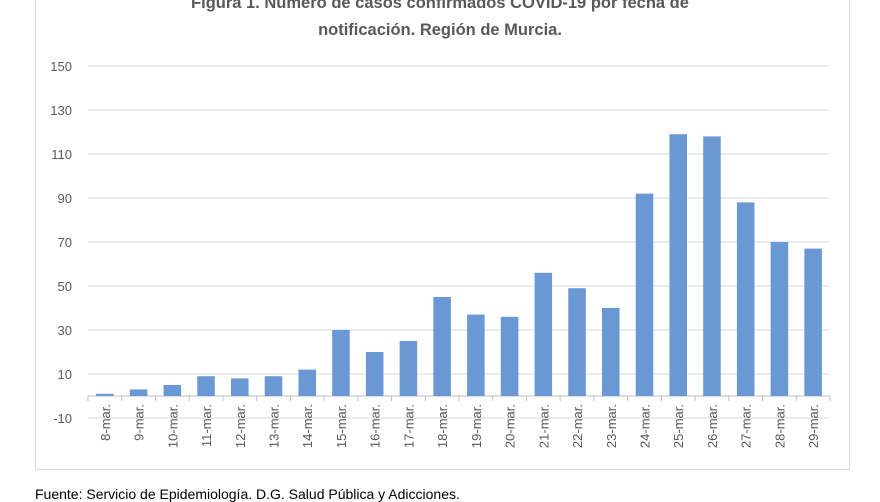  Describe the element at coordinates (138, 392) in the screenshot. I see `bar-9-mar.` at that location.